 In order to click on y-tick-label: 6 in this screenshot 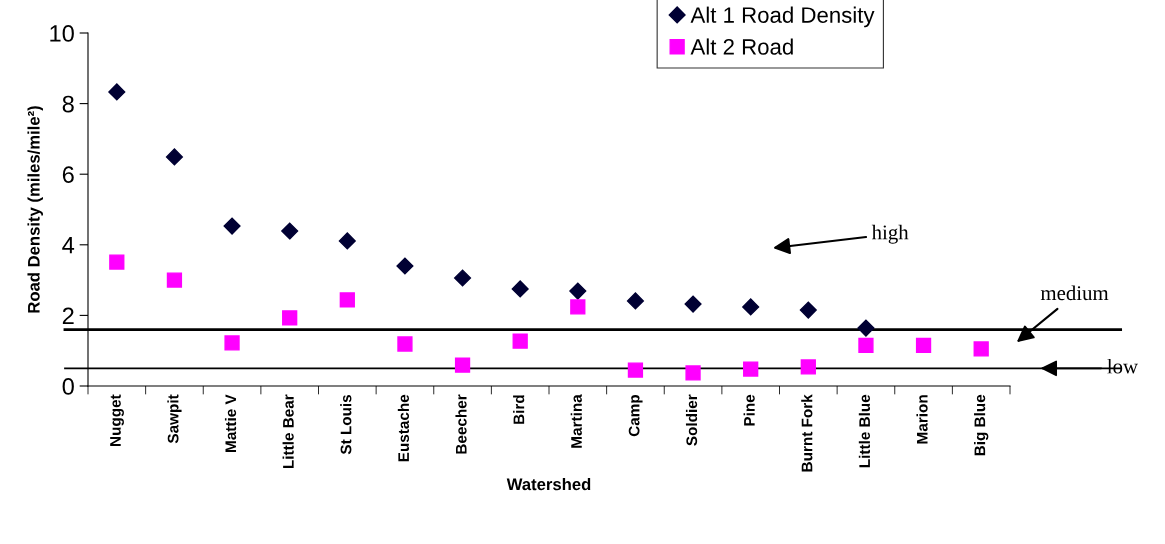, I will do `click(68, 174)`.